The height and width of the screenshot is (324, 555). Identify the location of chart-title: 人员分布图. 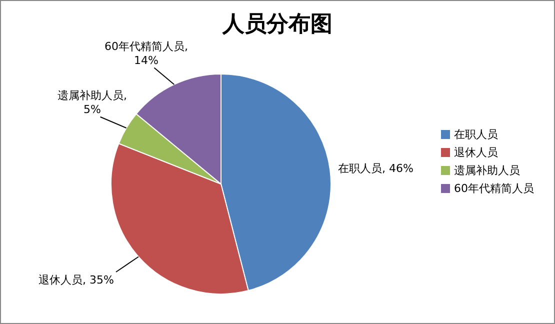
(277, 25).